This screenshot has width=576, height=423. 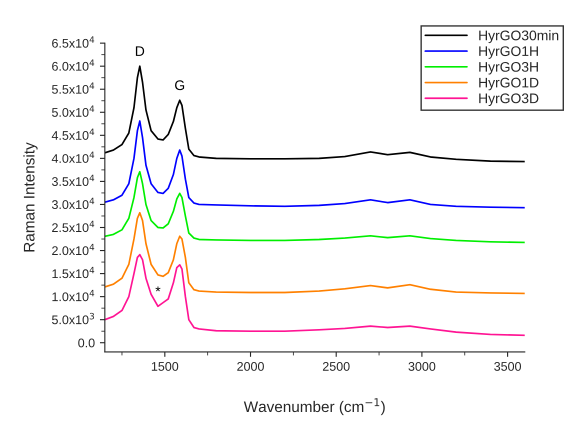 I want to click on annotation: G, so click(x=179, y=85).